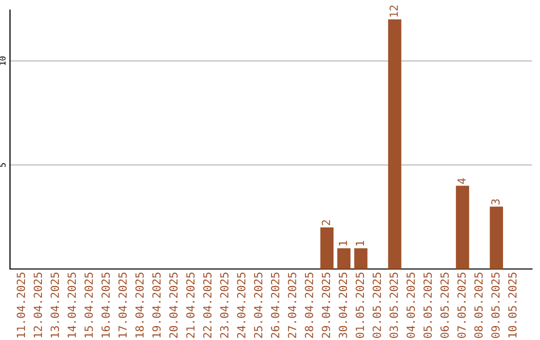  What do you see at coordinates (122, 305) in the screenshot?
I see `x-tick-label: 17.04.2025` at bounding box center [122, 305].